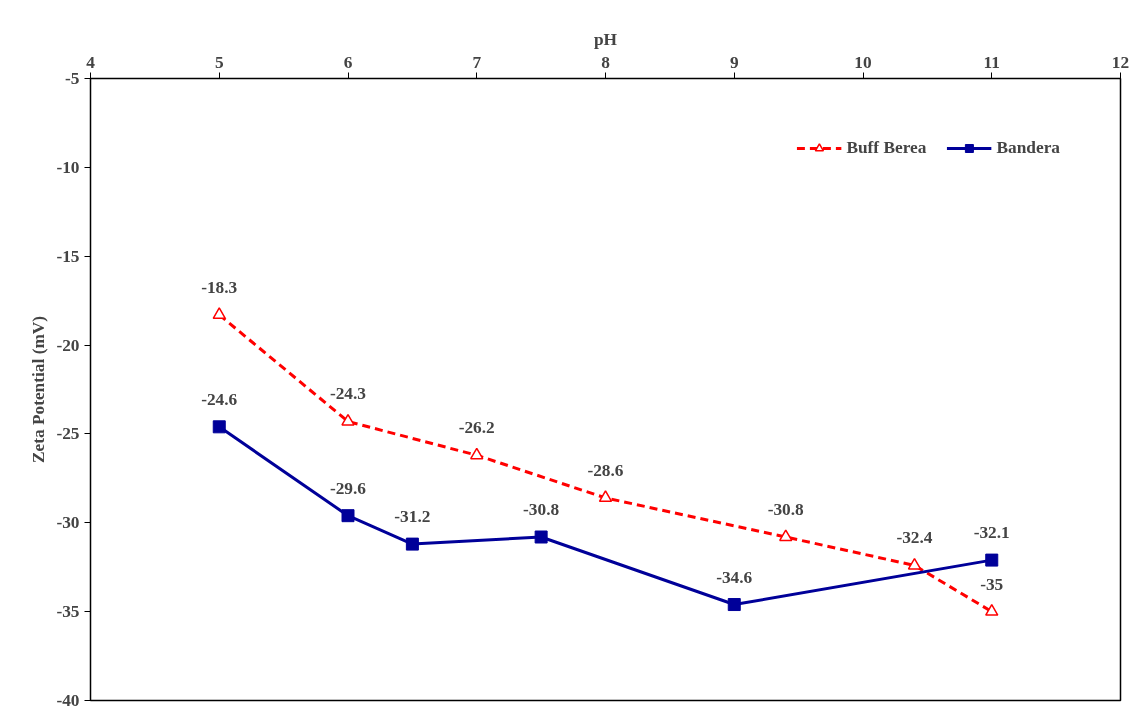  Describe the element at coordinates (348, 394) in the screenshot. I see `data-label: -24.3` at that location.